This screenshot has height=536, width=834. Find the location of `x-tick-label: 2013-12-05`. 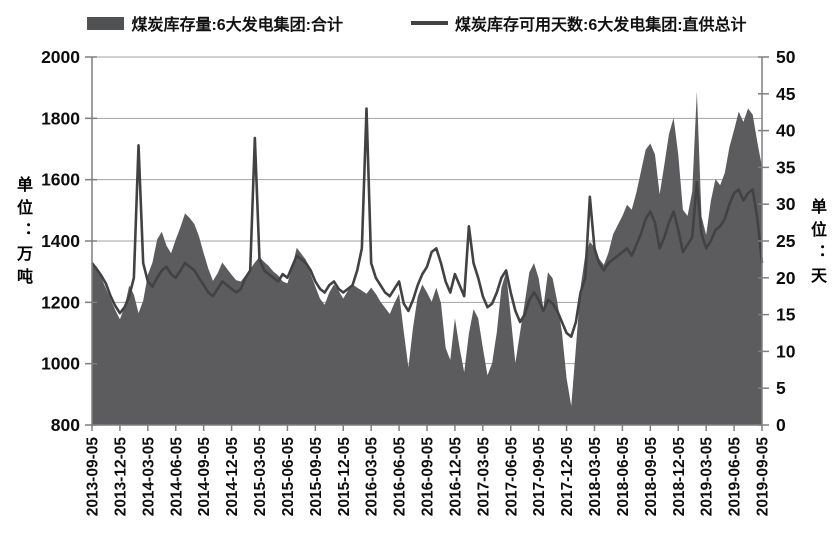

x-tick-label: 2013-12-05 is located at coordinates (120, 477).